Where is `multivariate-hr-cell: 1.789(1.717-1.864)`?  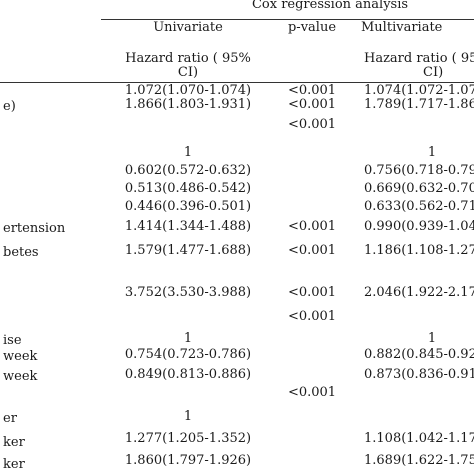 multivariate-hr-cell: 1.789(1.717-1.864) is located at coordinates (419, 104).